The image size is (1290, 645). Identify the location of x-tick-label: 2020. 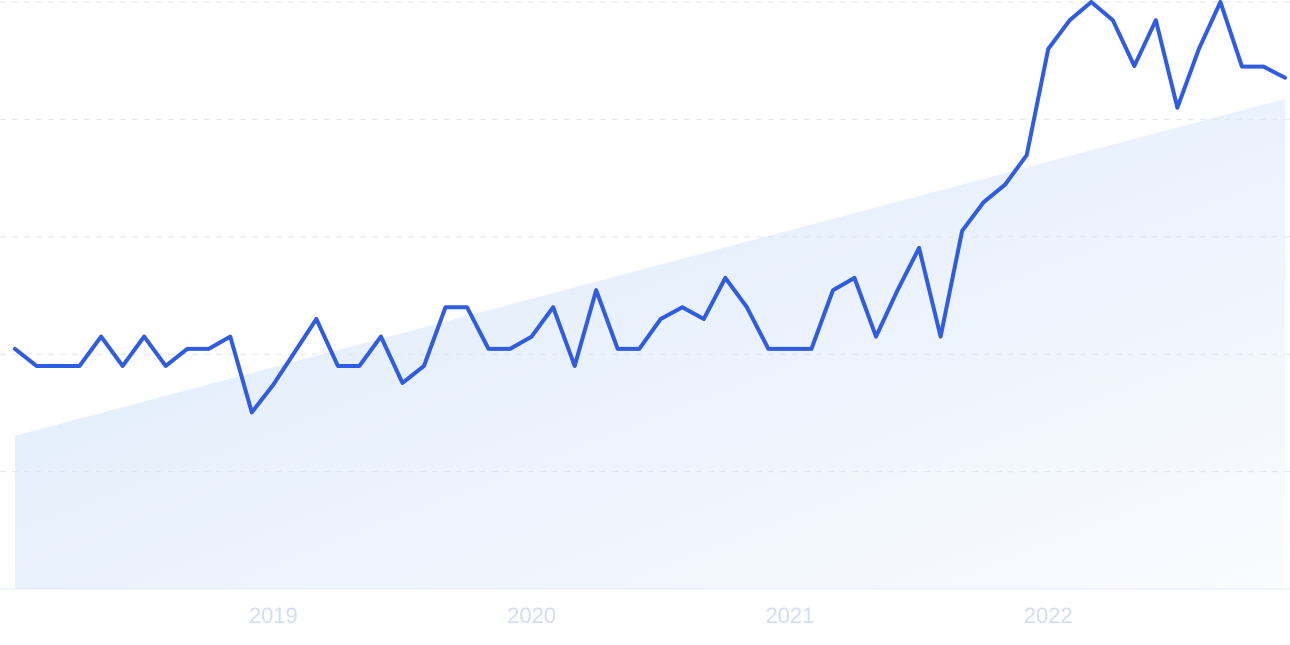
(531, 615).